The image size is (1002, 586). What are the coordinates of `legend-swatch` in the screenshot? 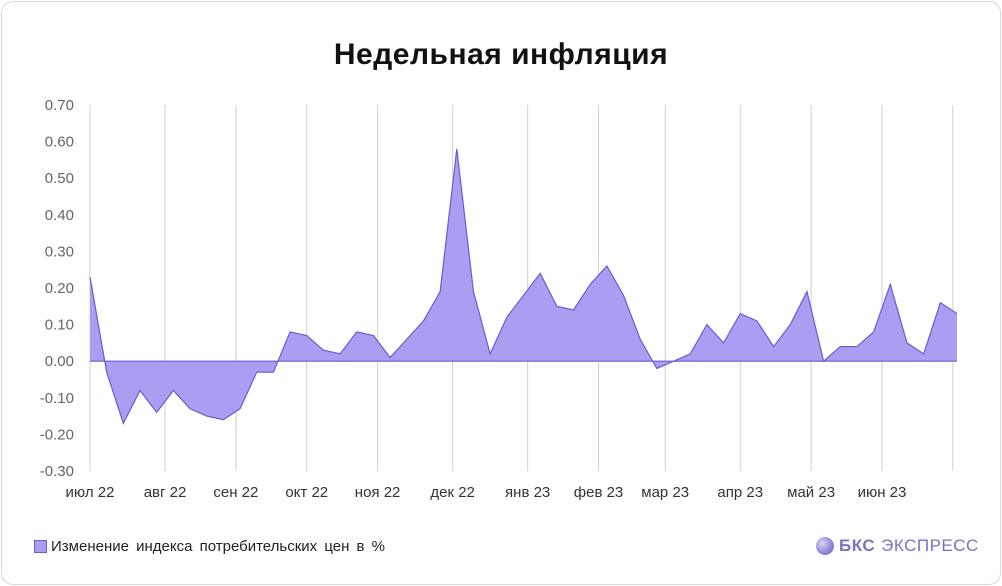 It's located at (40, 546).